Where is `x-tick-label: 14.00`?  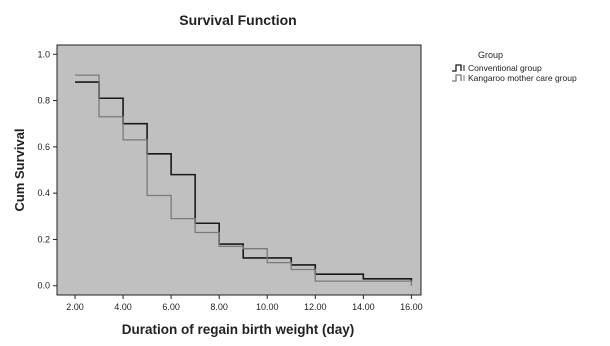 x-tick-label: 14.00 is located at coordinates (363, 307).